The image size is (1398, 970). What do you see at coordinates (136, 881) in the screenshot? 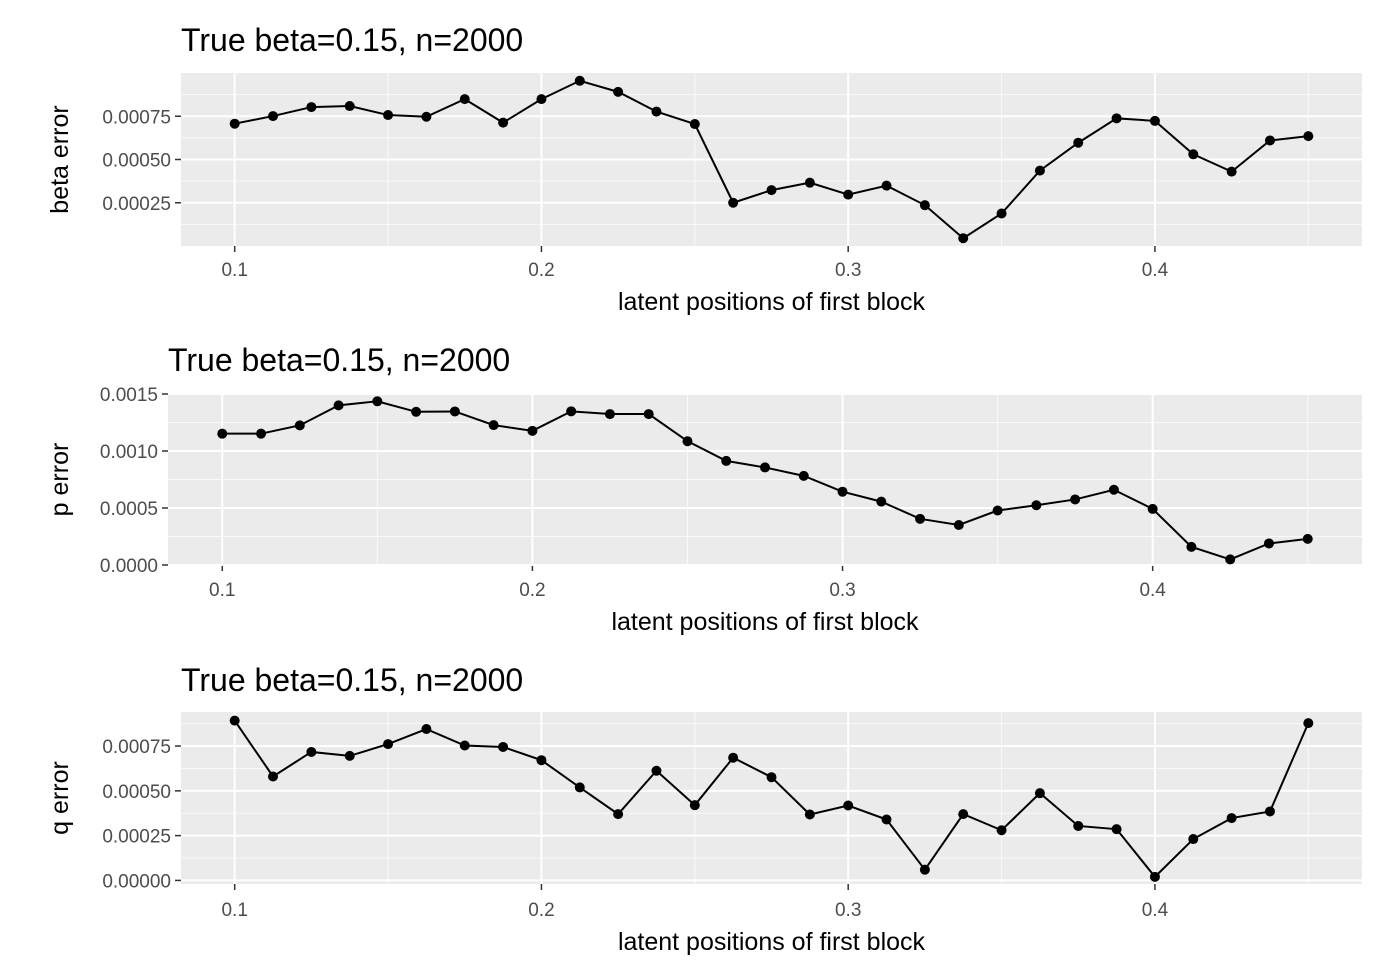
I see `y-tick-label: 0.00000` at bounding box center [136, 881].